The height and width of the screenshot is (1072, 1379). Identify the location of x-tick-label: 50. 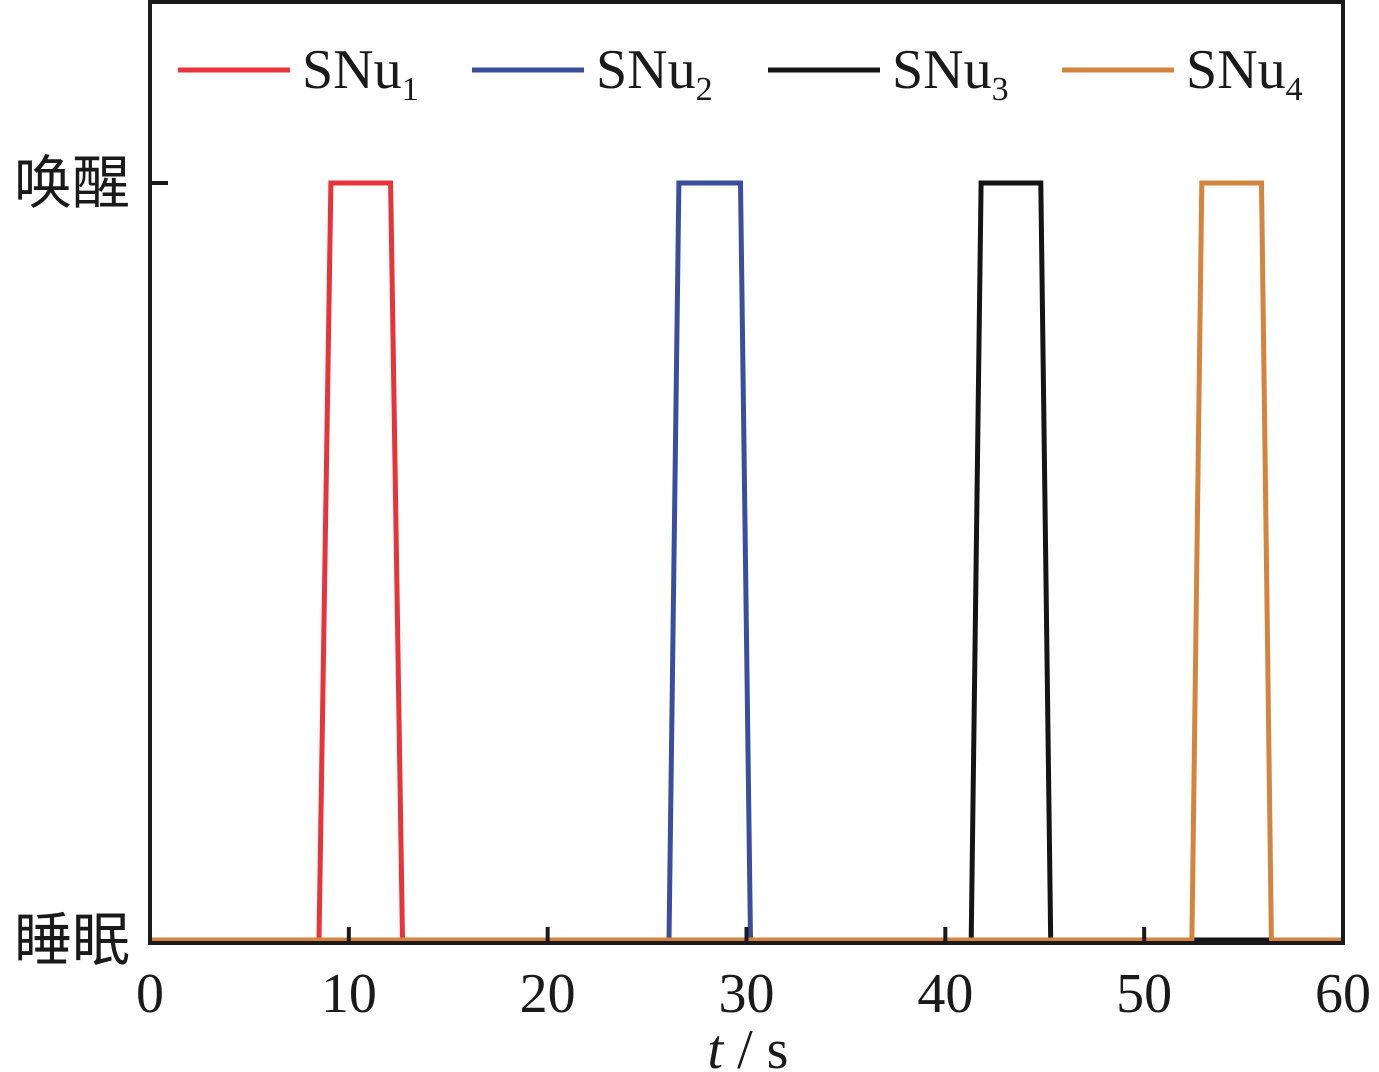
(1144, 994).